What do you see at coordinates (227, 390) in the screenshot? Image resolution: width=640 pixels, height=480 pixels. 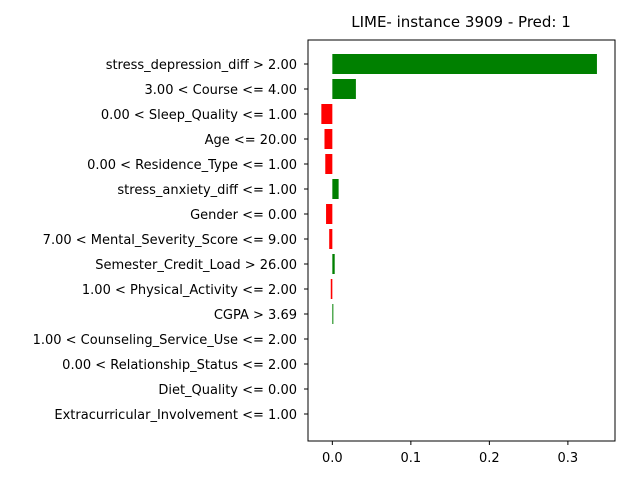 I see `y-tick-label: Diet_Quality <= 0.00` at bounding box center [227, 390].